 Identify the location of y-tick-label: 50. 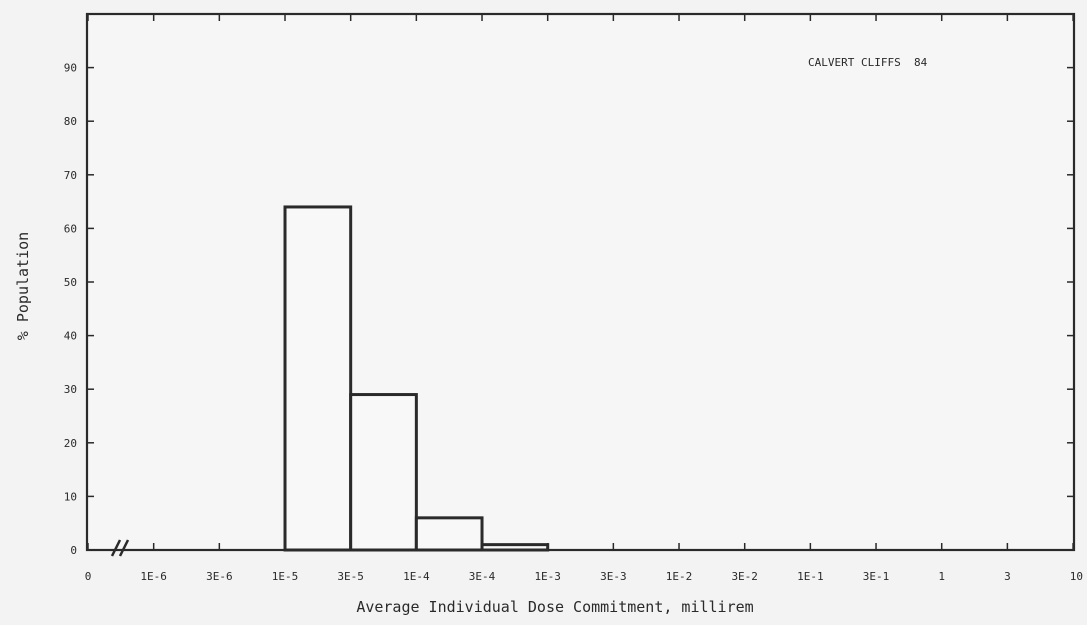
(70, 282).